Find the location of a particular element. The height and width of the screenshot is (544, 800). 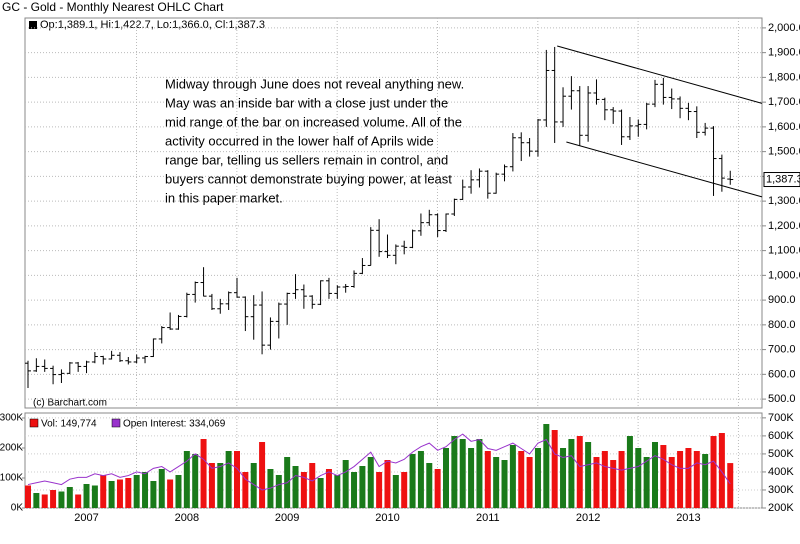

legend-label: Open Interest: 334,069 is located at coordinates (174, 424).